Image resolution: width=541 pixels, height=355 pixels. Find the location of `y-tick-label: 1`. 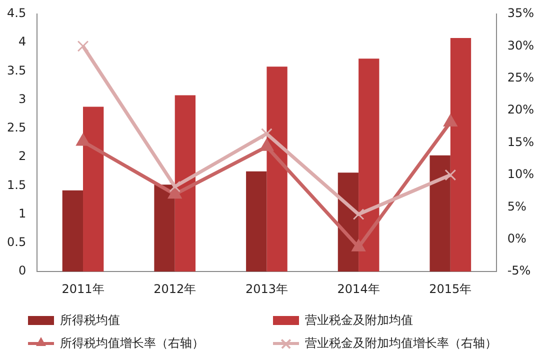

y-tick-label: 1 is located at coordinates (22, 213).